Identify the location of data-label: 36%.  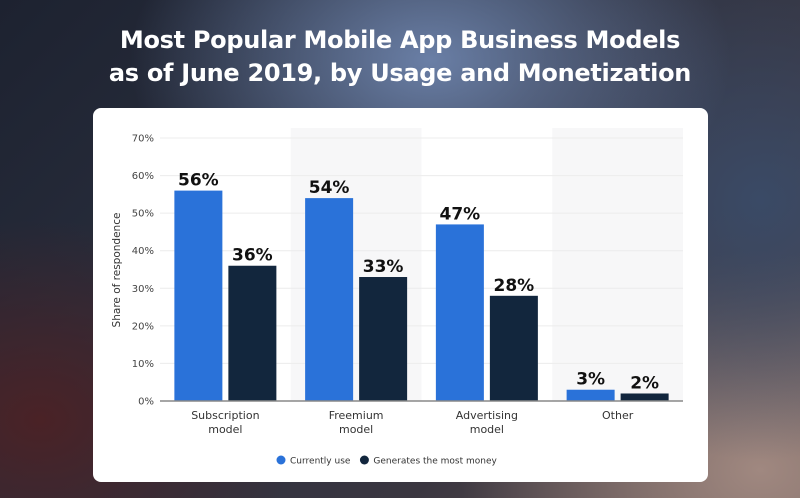
(252, 256).